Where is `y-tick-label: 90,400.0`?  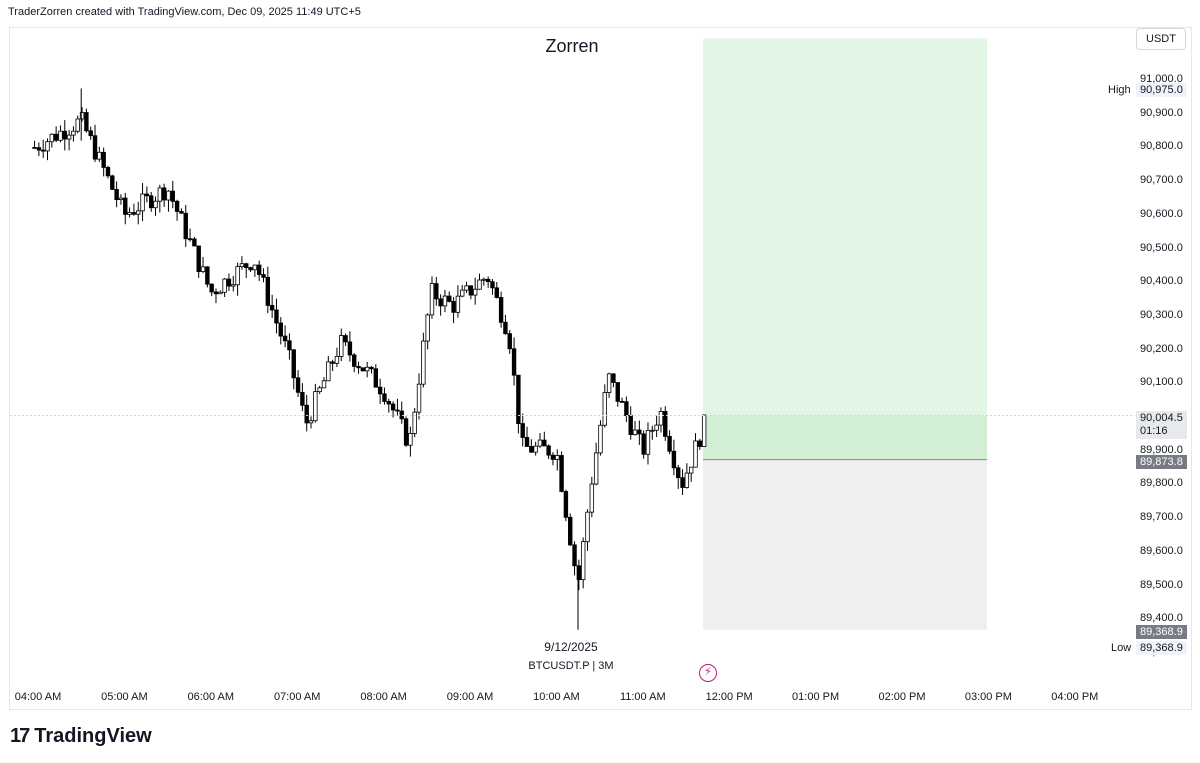
y-tick-label: 90,400.0 is located at coordinates (1161, 281).